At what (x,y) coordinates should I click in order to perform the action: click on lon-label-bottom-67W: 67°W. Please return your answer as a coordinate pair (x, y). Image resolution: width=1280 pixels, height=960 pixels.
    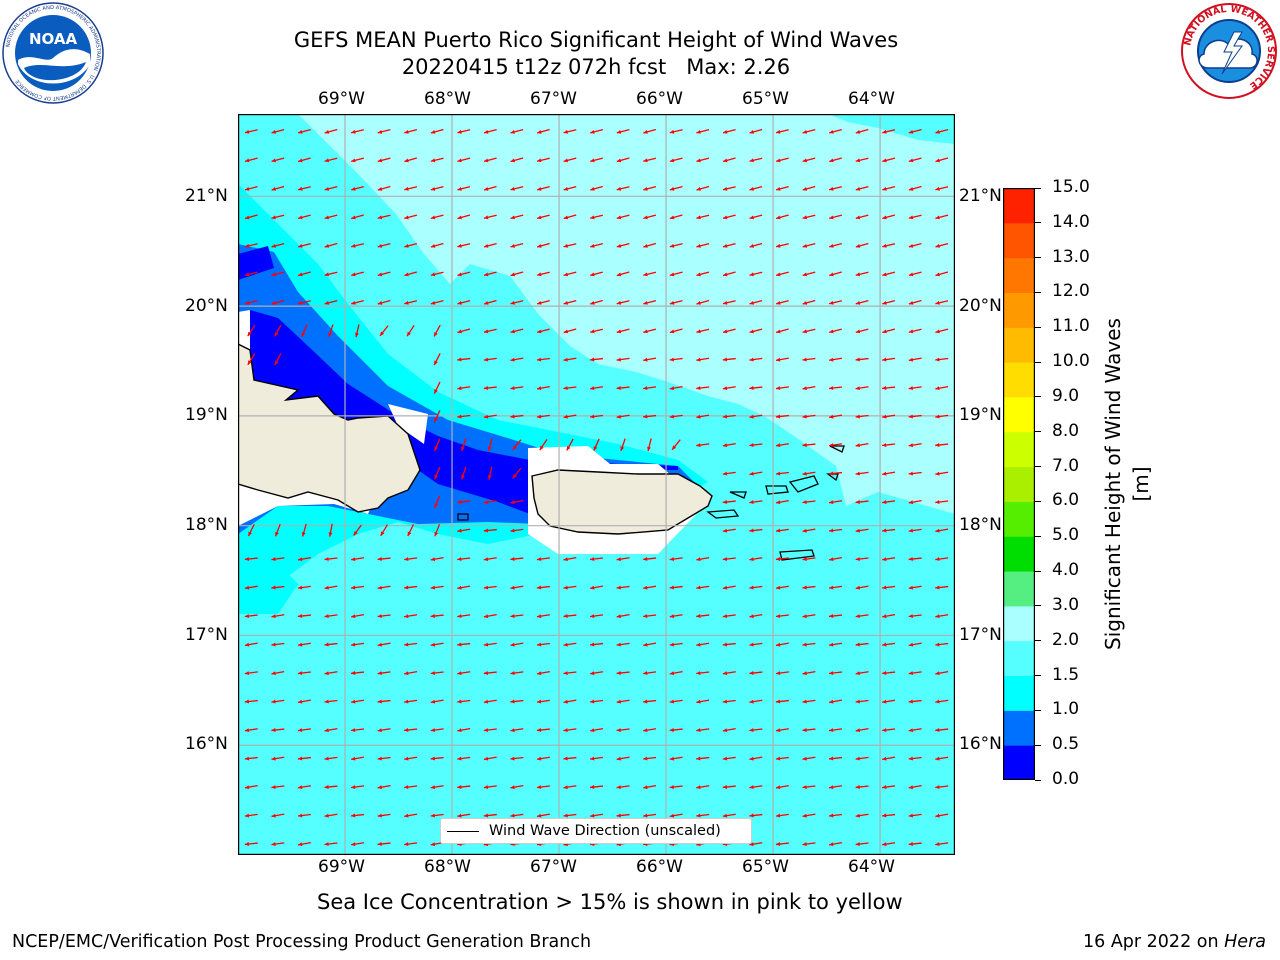
    Looking at the image, I should click on (553, 867).